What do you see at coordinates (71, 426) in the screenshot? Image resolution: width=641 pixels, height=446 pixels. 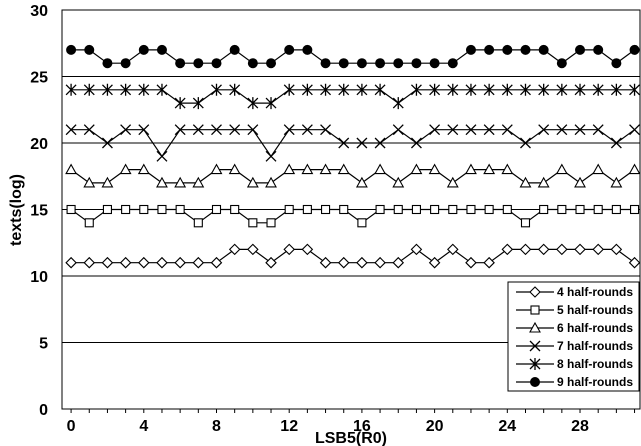 I see `x-tick-label: 0` at bounding box center [71, 426].